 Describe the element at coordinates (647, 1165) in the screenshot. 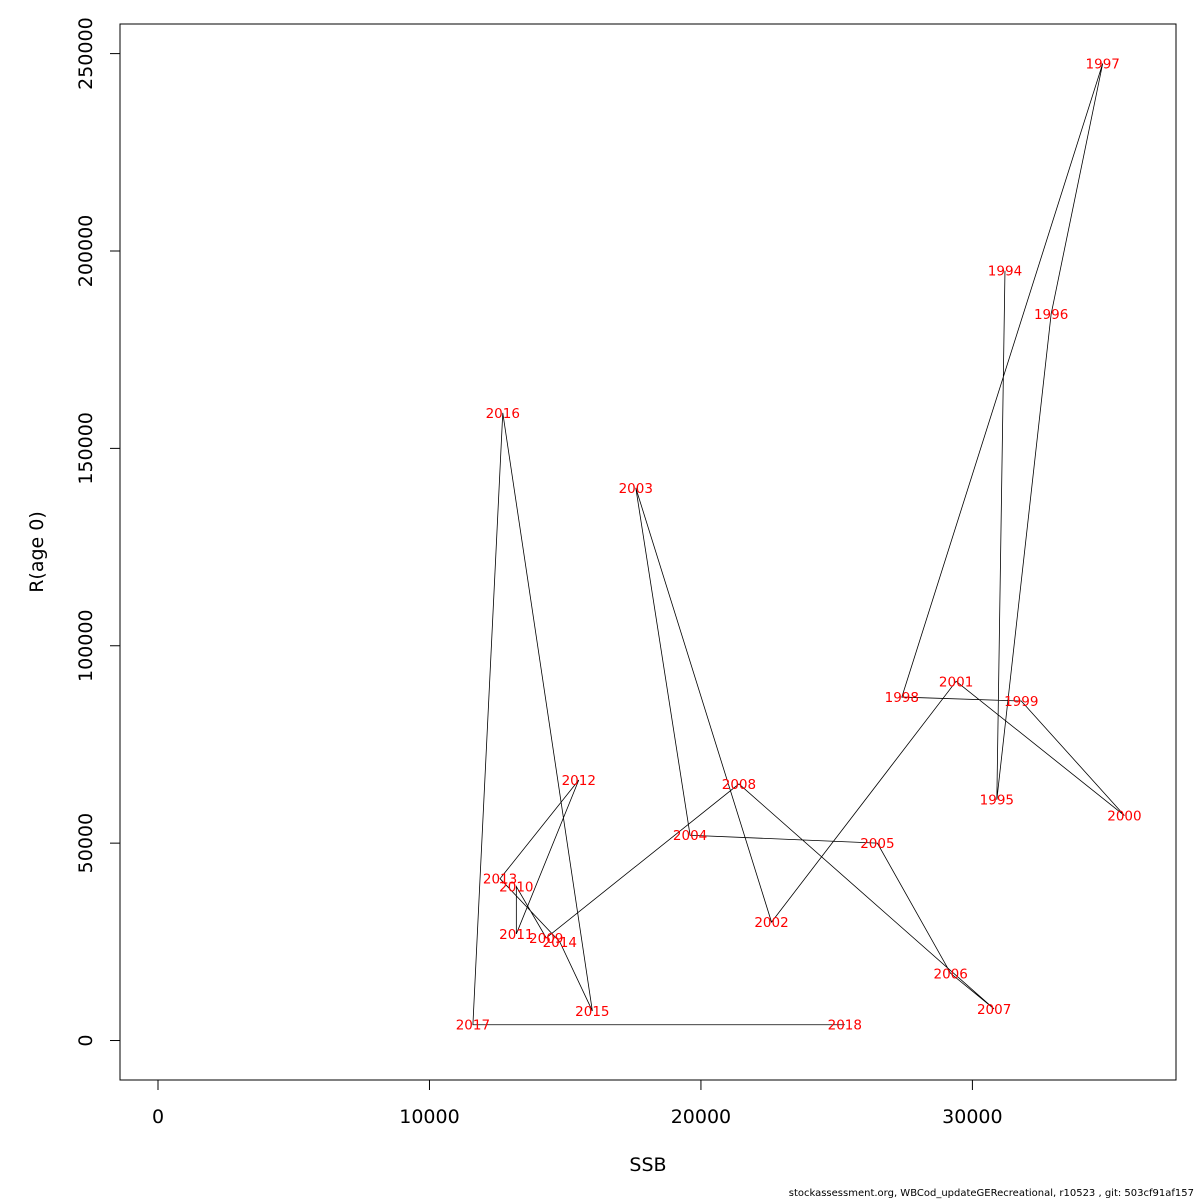

I see `x-axis-title: SSB` at that location.